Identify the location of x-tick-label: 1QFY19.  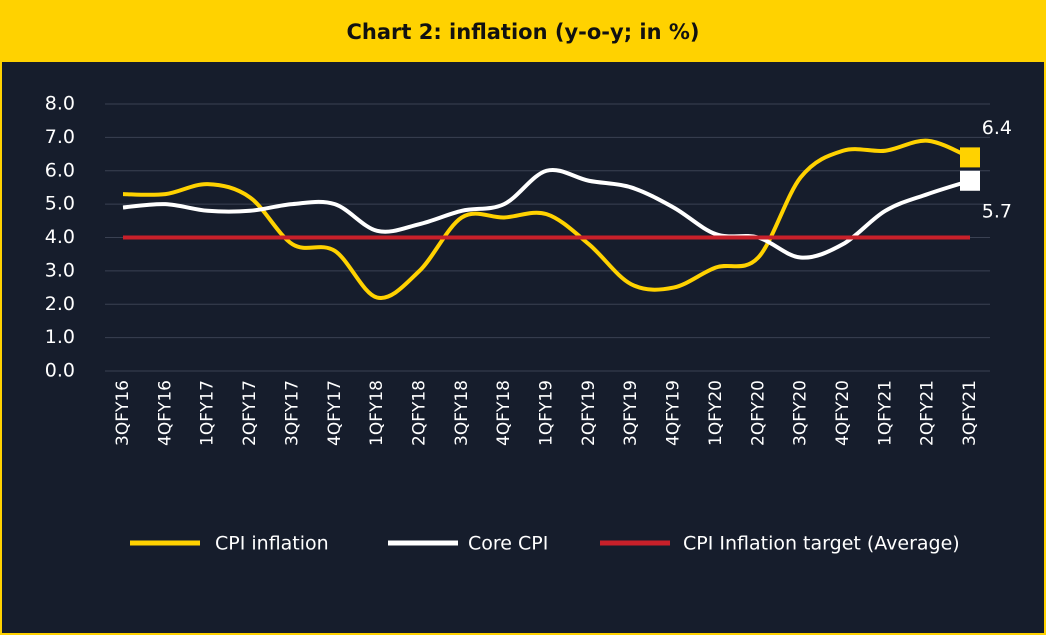
(547, 413).